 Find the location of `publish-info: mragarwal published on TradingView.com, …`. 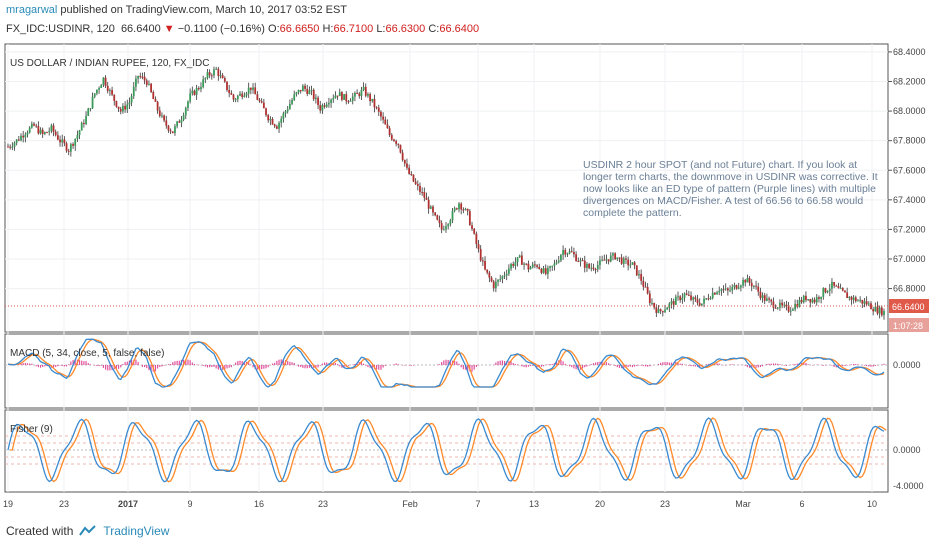

publish-info: mragarwal published on TradingView.com, … is located at coordinates (176, 10).